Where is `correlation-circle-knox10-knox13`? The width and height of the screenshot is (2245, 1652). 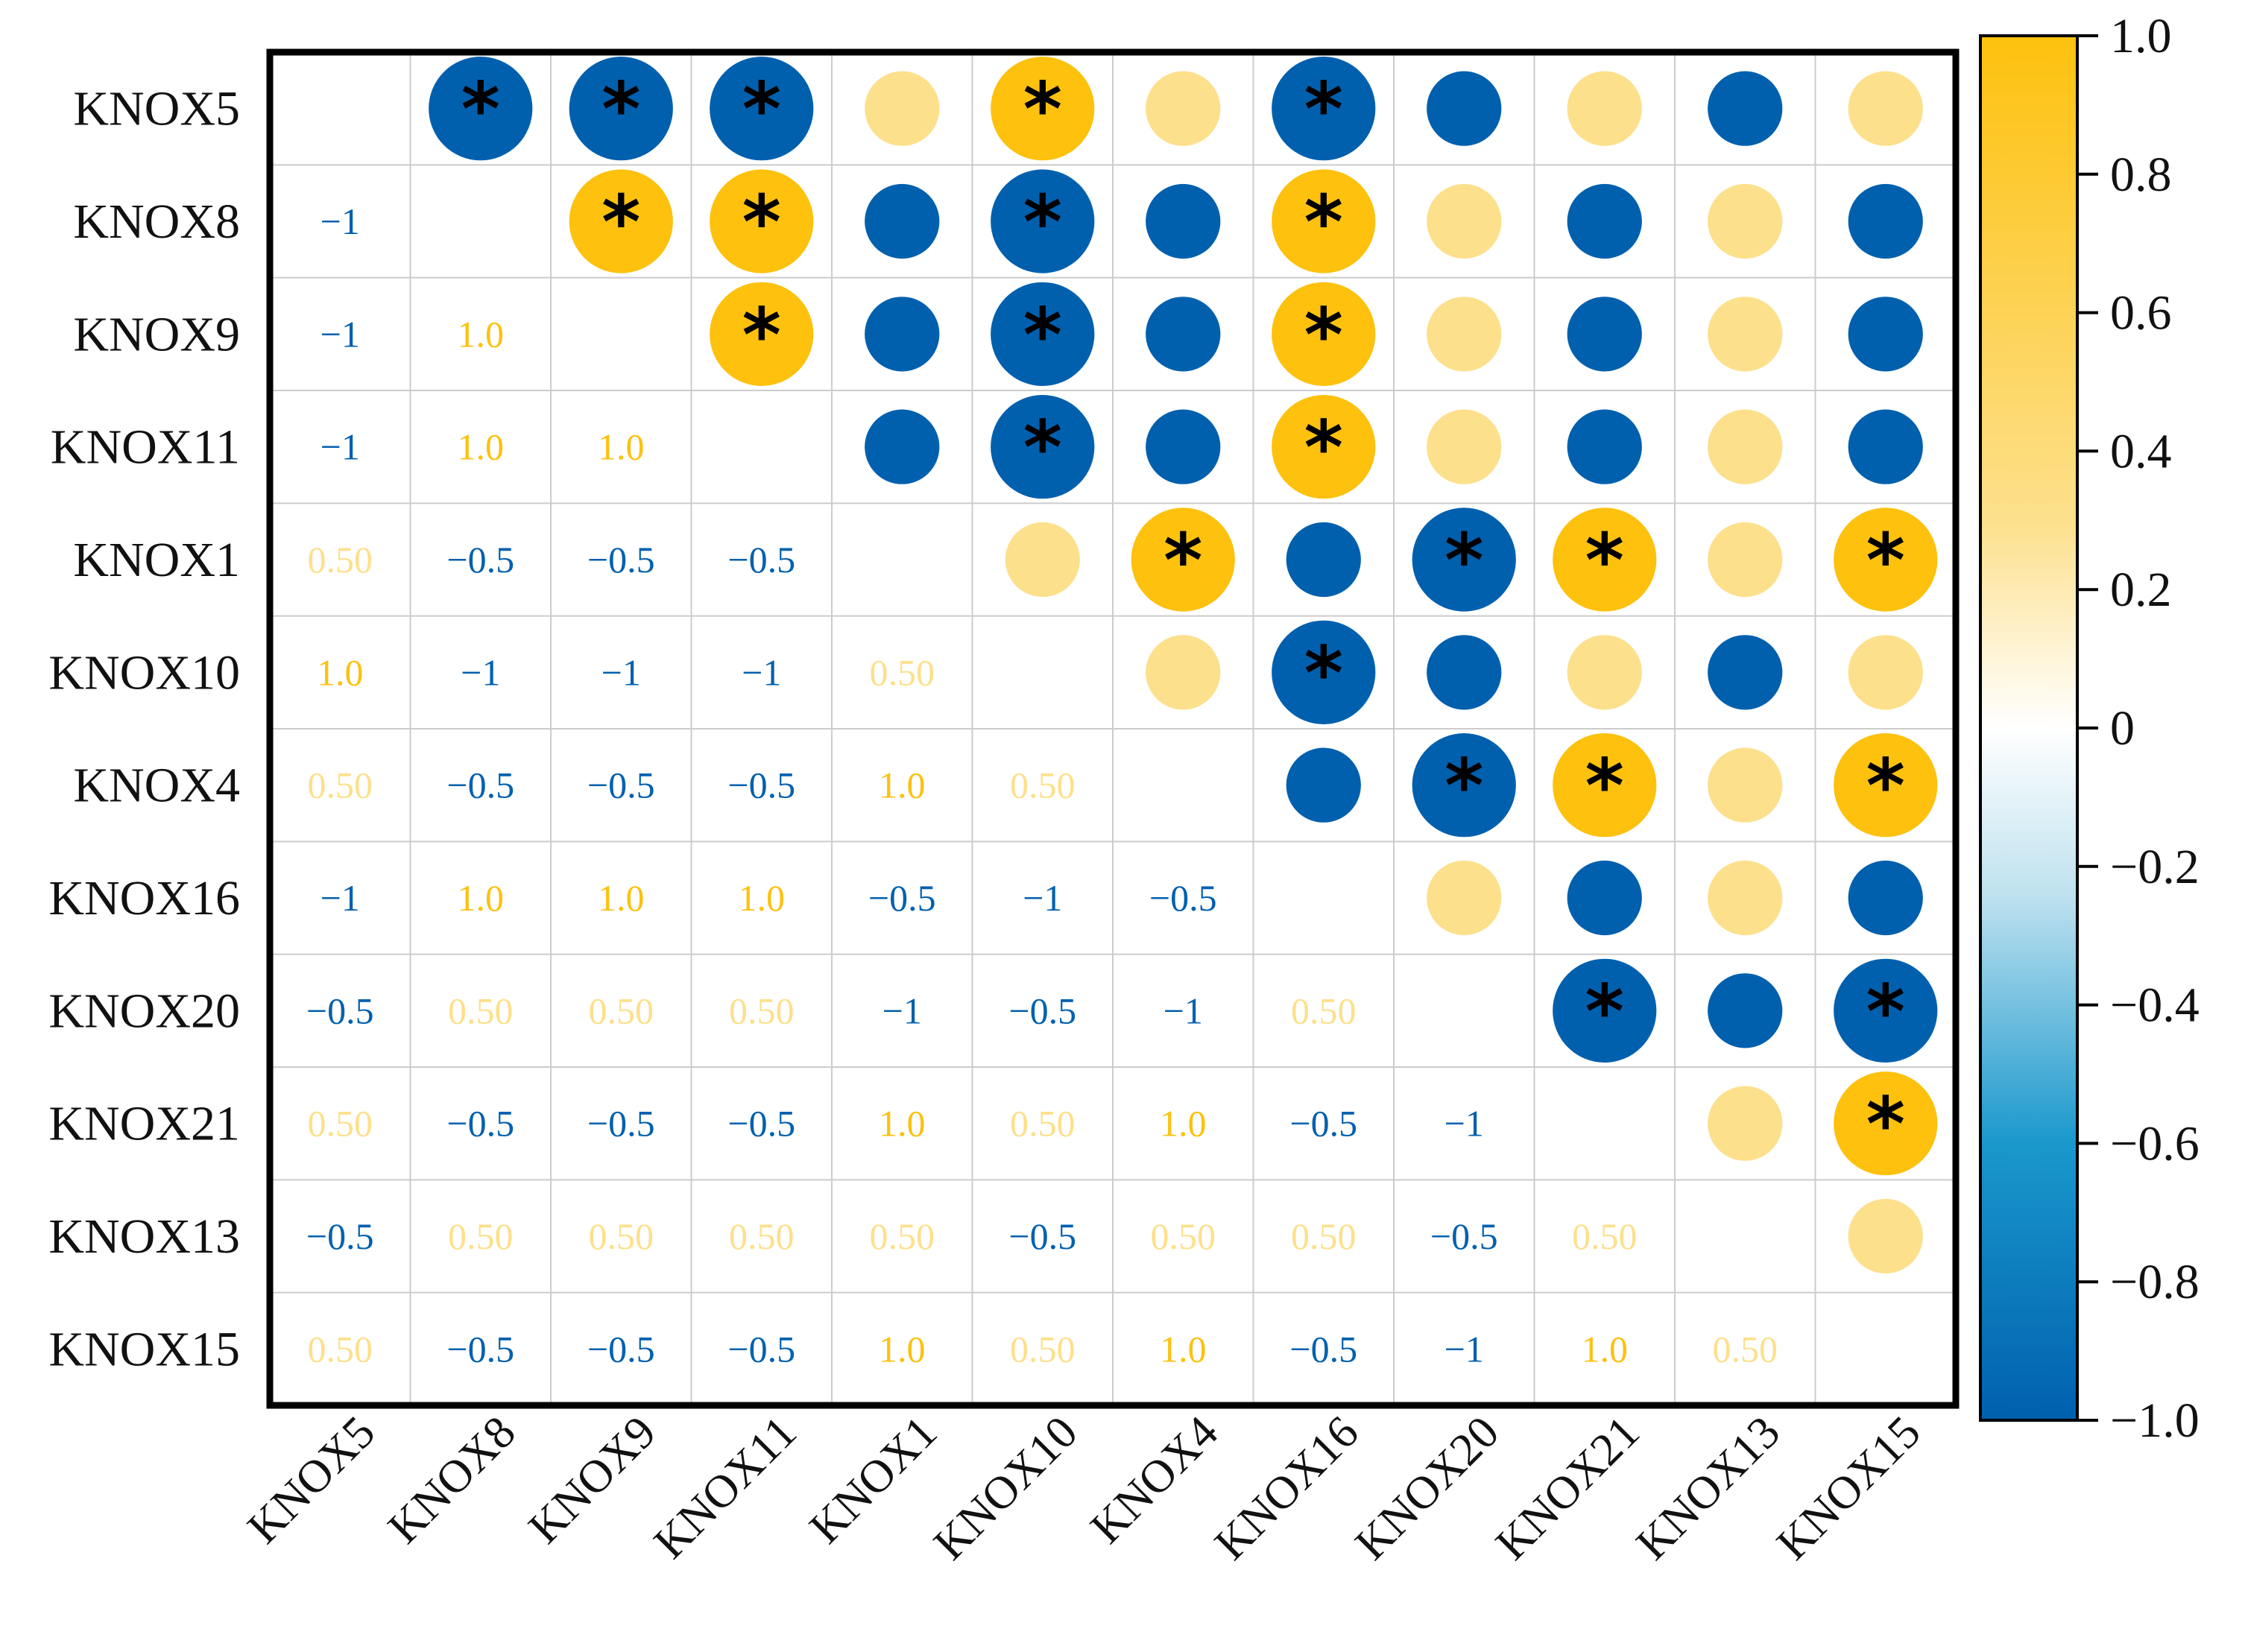
correlation-circle-knox10-knox13 is located at coordinates (1745, 672).